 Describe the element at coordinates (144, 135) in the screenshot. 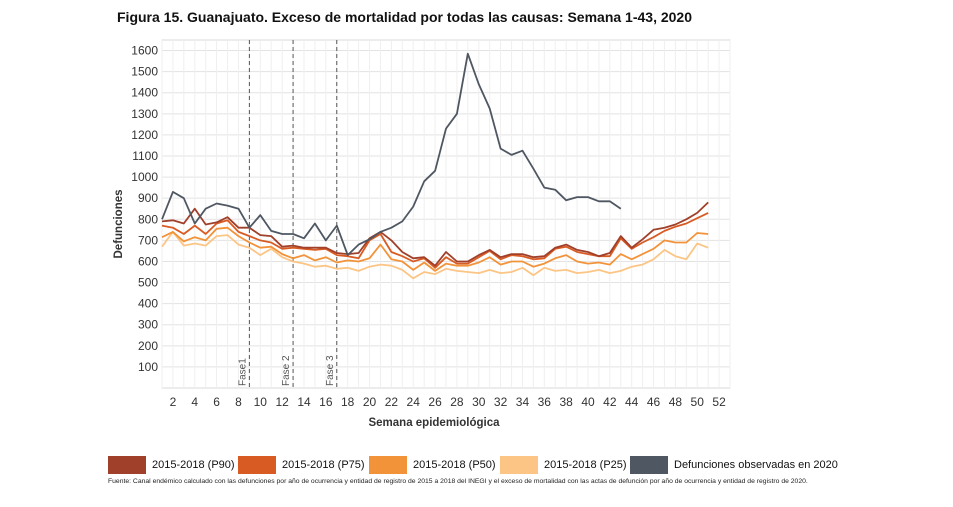

I see `y-tick-label: 1200` at that location.